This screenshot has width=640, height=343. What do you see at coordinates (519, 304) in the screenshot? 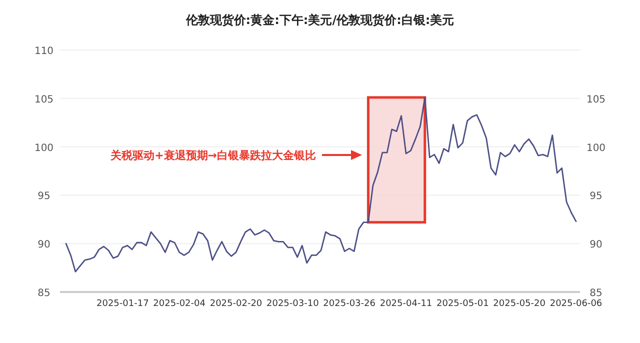
I see `x-tick-label: 2025-05-20` at bounding box center [519, 304].